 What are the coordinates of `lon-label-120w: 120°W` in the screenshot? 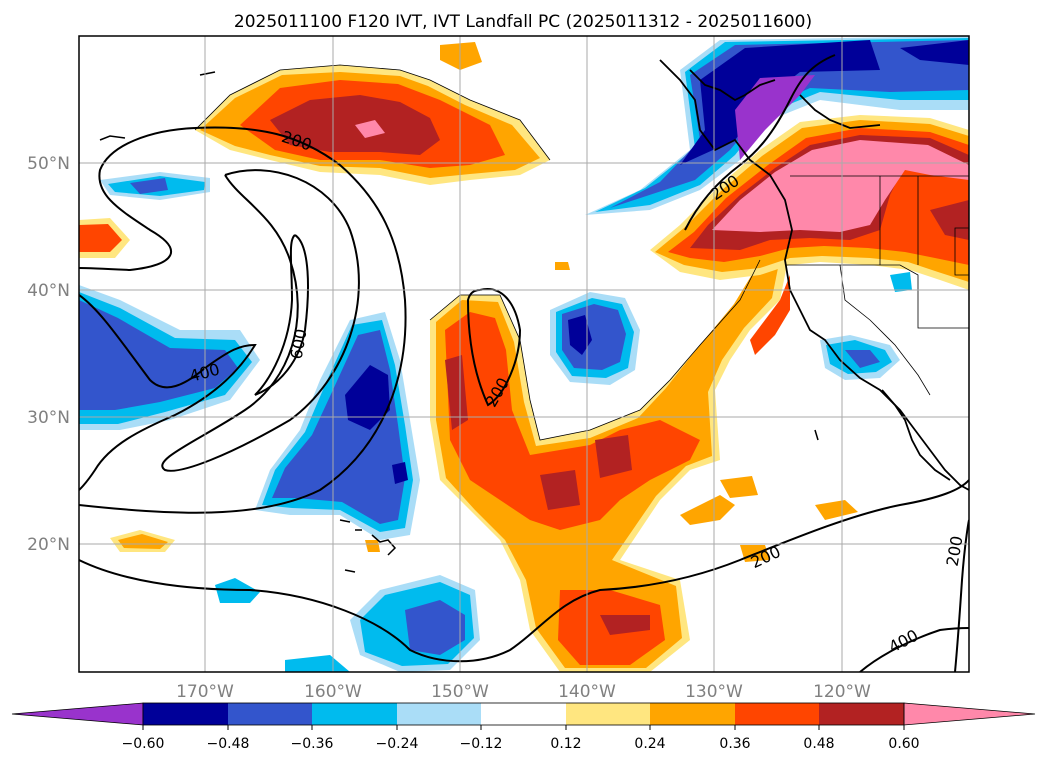 It's located at (842, 692).